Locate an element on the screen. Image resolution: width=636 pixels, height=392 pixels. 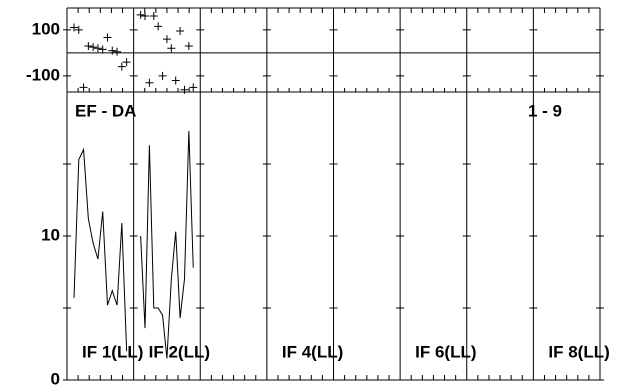
panel-label: IF 1(LL) is located at coordinates (112, 351).